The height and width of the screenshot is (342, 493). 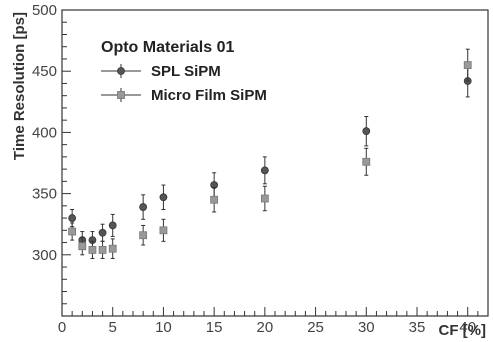 I want to click on x-tick-label: 10, so click(x=163, y=327).